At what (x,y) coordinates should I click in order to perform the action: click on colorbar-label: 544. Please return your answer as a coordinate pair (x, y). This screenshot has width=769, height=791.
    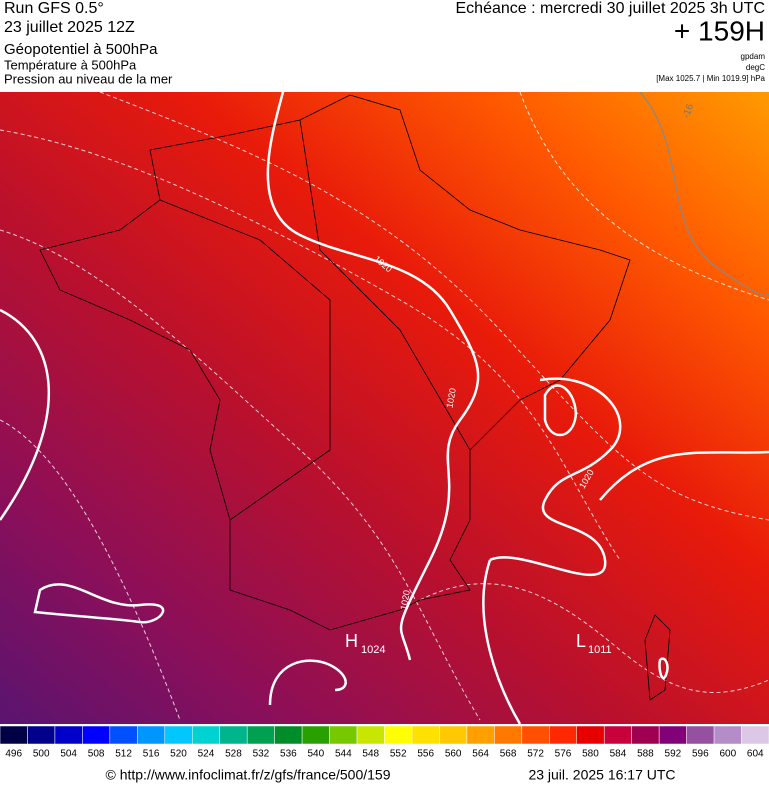
    Looking at the image, I should click on (343, 754).